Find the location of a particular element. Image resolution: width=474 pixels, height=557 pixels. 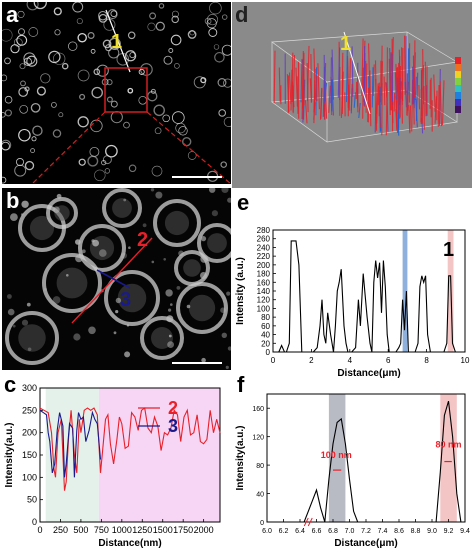

y-tick-label: 200 is located at coordinates (29, 433).